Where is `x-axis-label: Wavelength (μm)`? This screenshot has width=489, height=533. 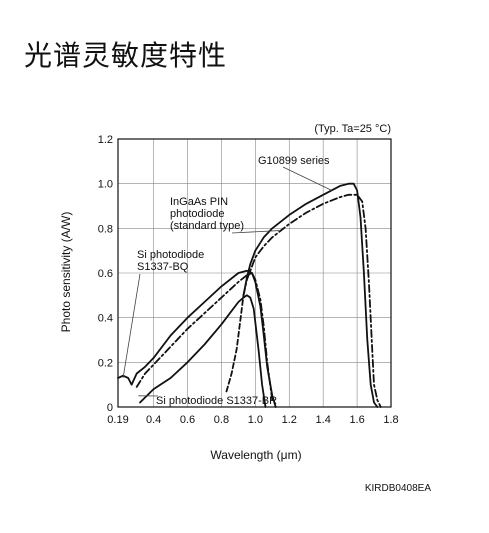
x-axis-label: Wavelength (μm) is located at coordinates (255, 455).